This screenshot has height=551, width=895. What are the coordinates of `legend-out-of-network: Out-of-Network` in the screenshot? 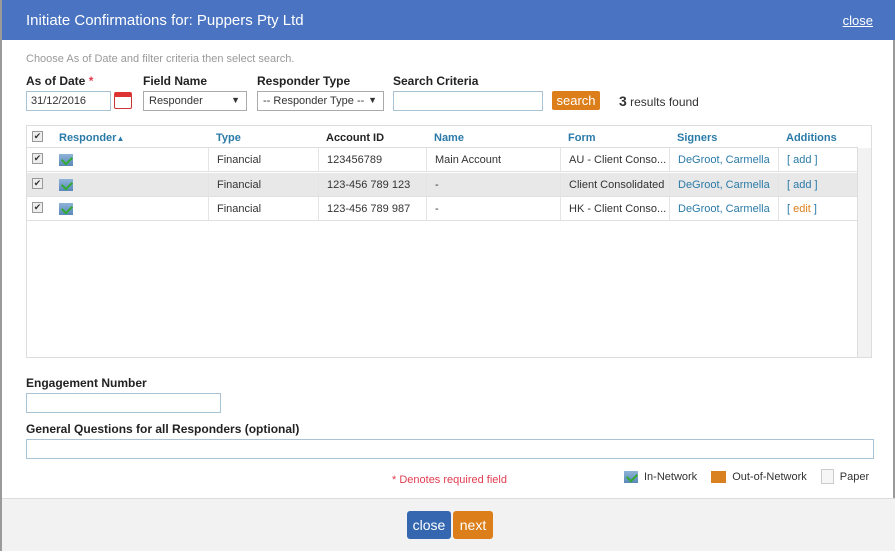 It's located at (769, 476).